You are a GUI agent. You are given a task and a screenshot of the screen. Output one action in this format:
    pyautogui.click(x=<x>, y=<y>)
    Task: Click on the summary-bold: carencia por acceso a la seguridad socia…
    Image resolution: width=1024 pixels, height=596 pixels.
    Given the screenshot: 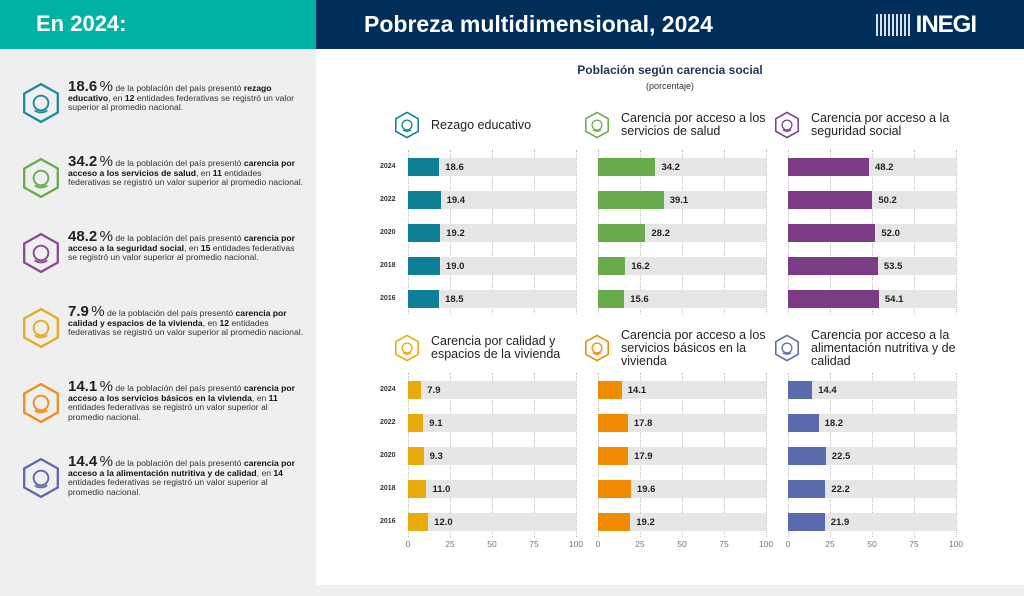 What is the action you would take?
    pyautogui.click(x=181, y=243)
    